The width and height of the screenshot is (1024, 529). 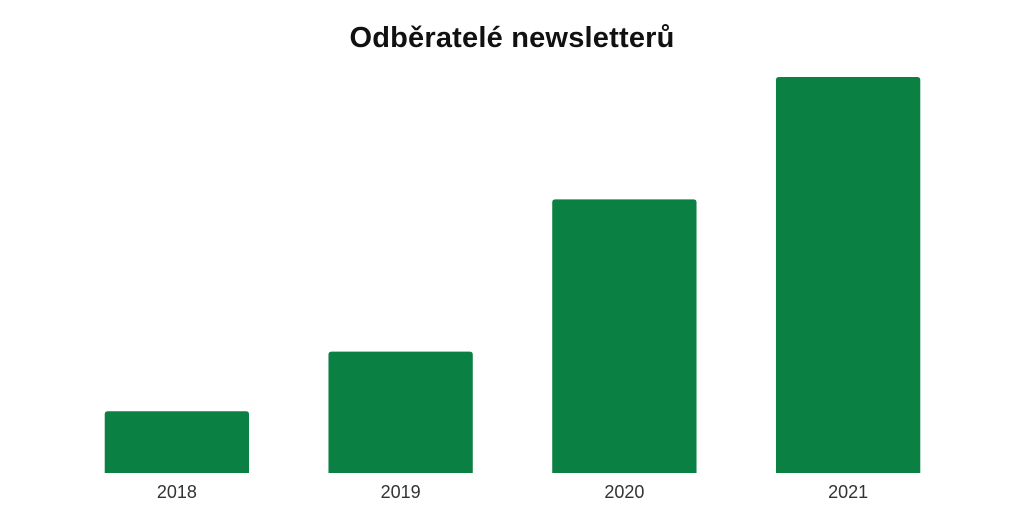 I want to click on x-tick-label-2020: 2020, so click(x=624, y=492).